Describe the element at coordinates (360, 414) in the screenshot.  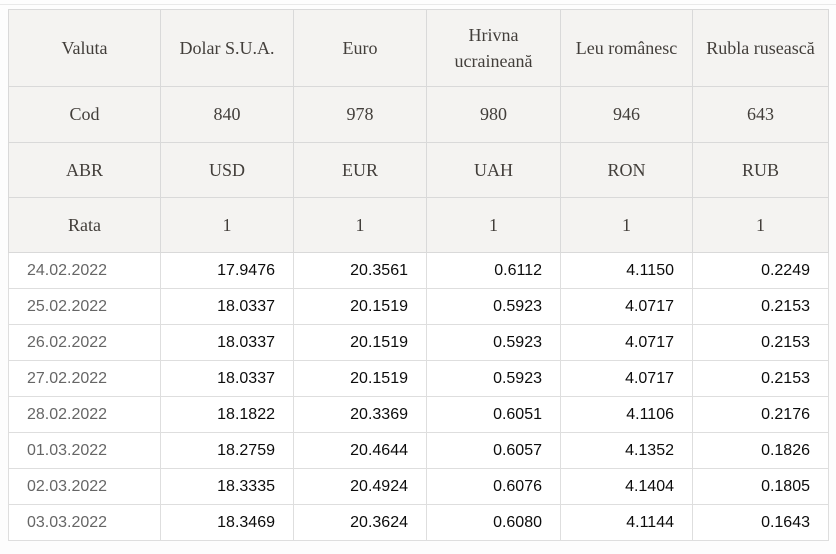
I see `rate-cell-eur: 20.3369` at that location.